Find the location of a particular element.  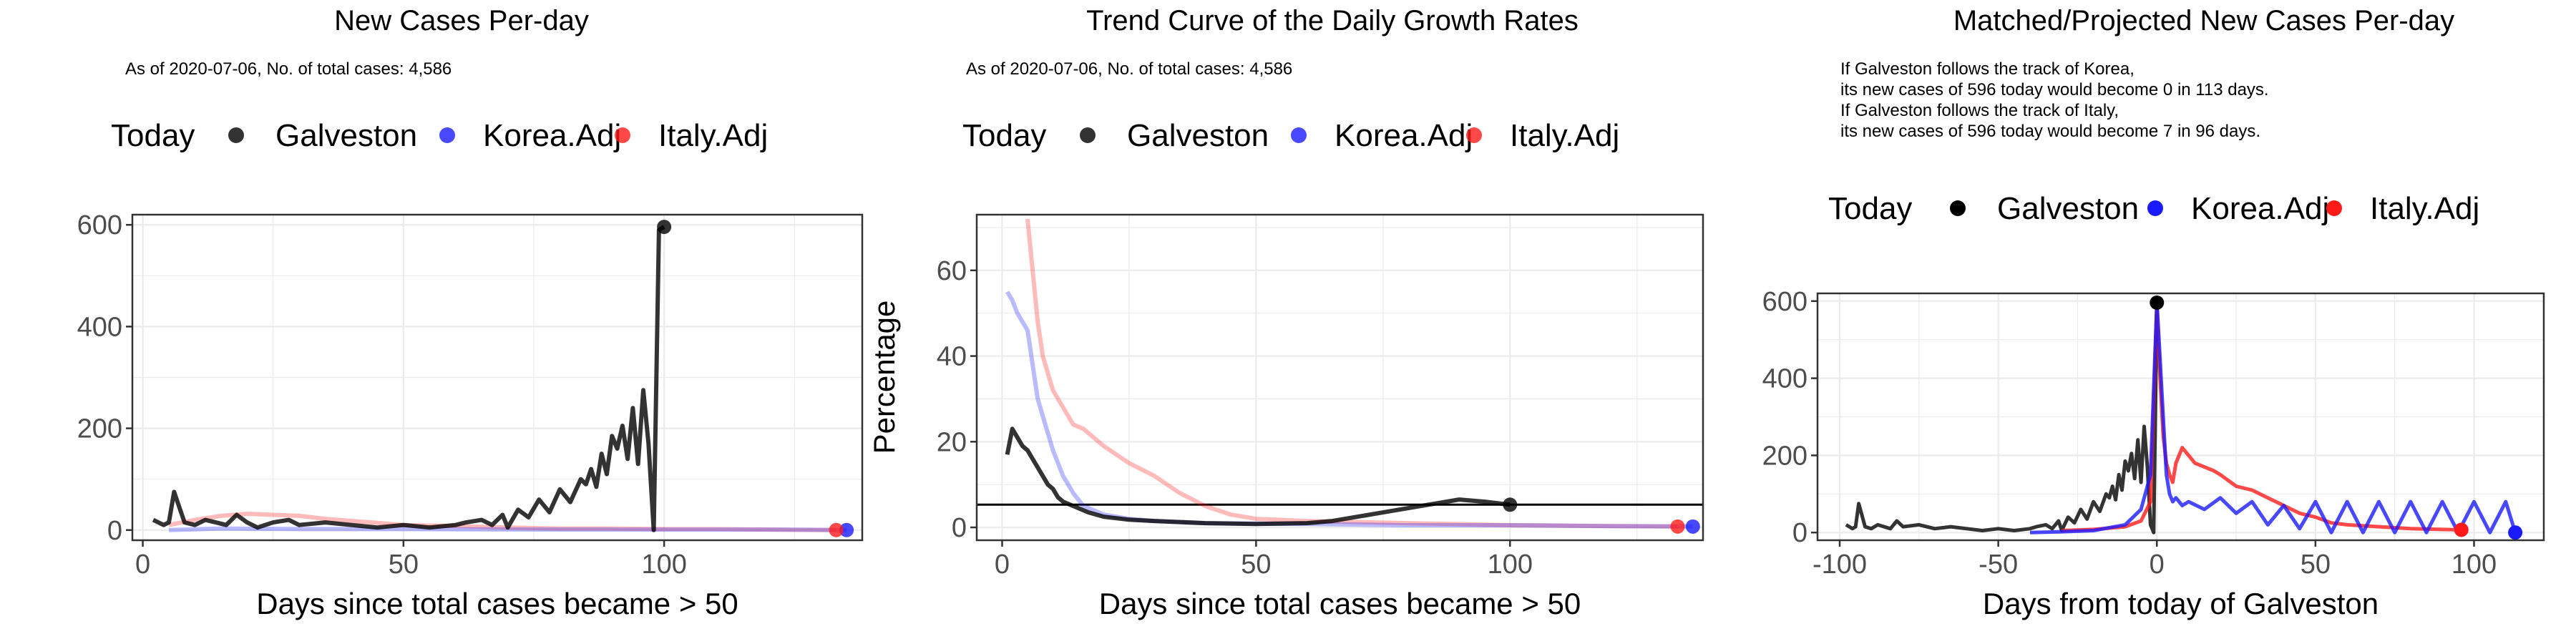

y-axis-label: Percentage is located at coordinates (884, 377).